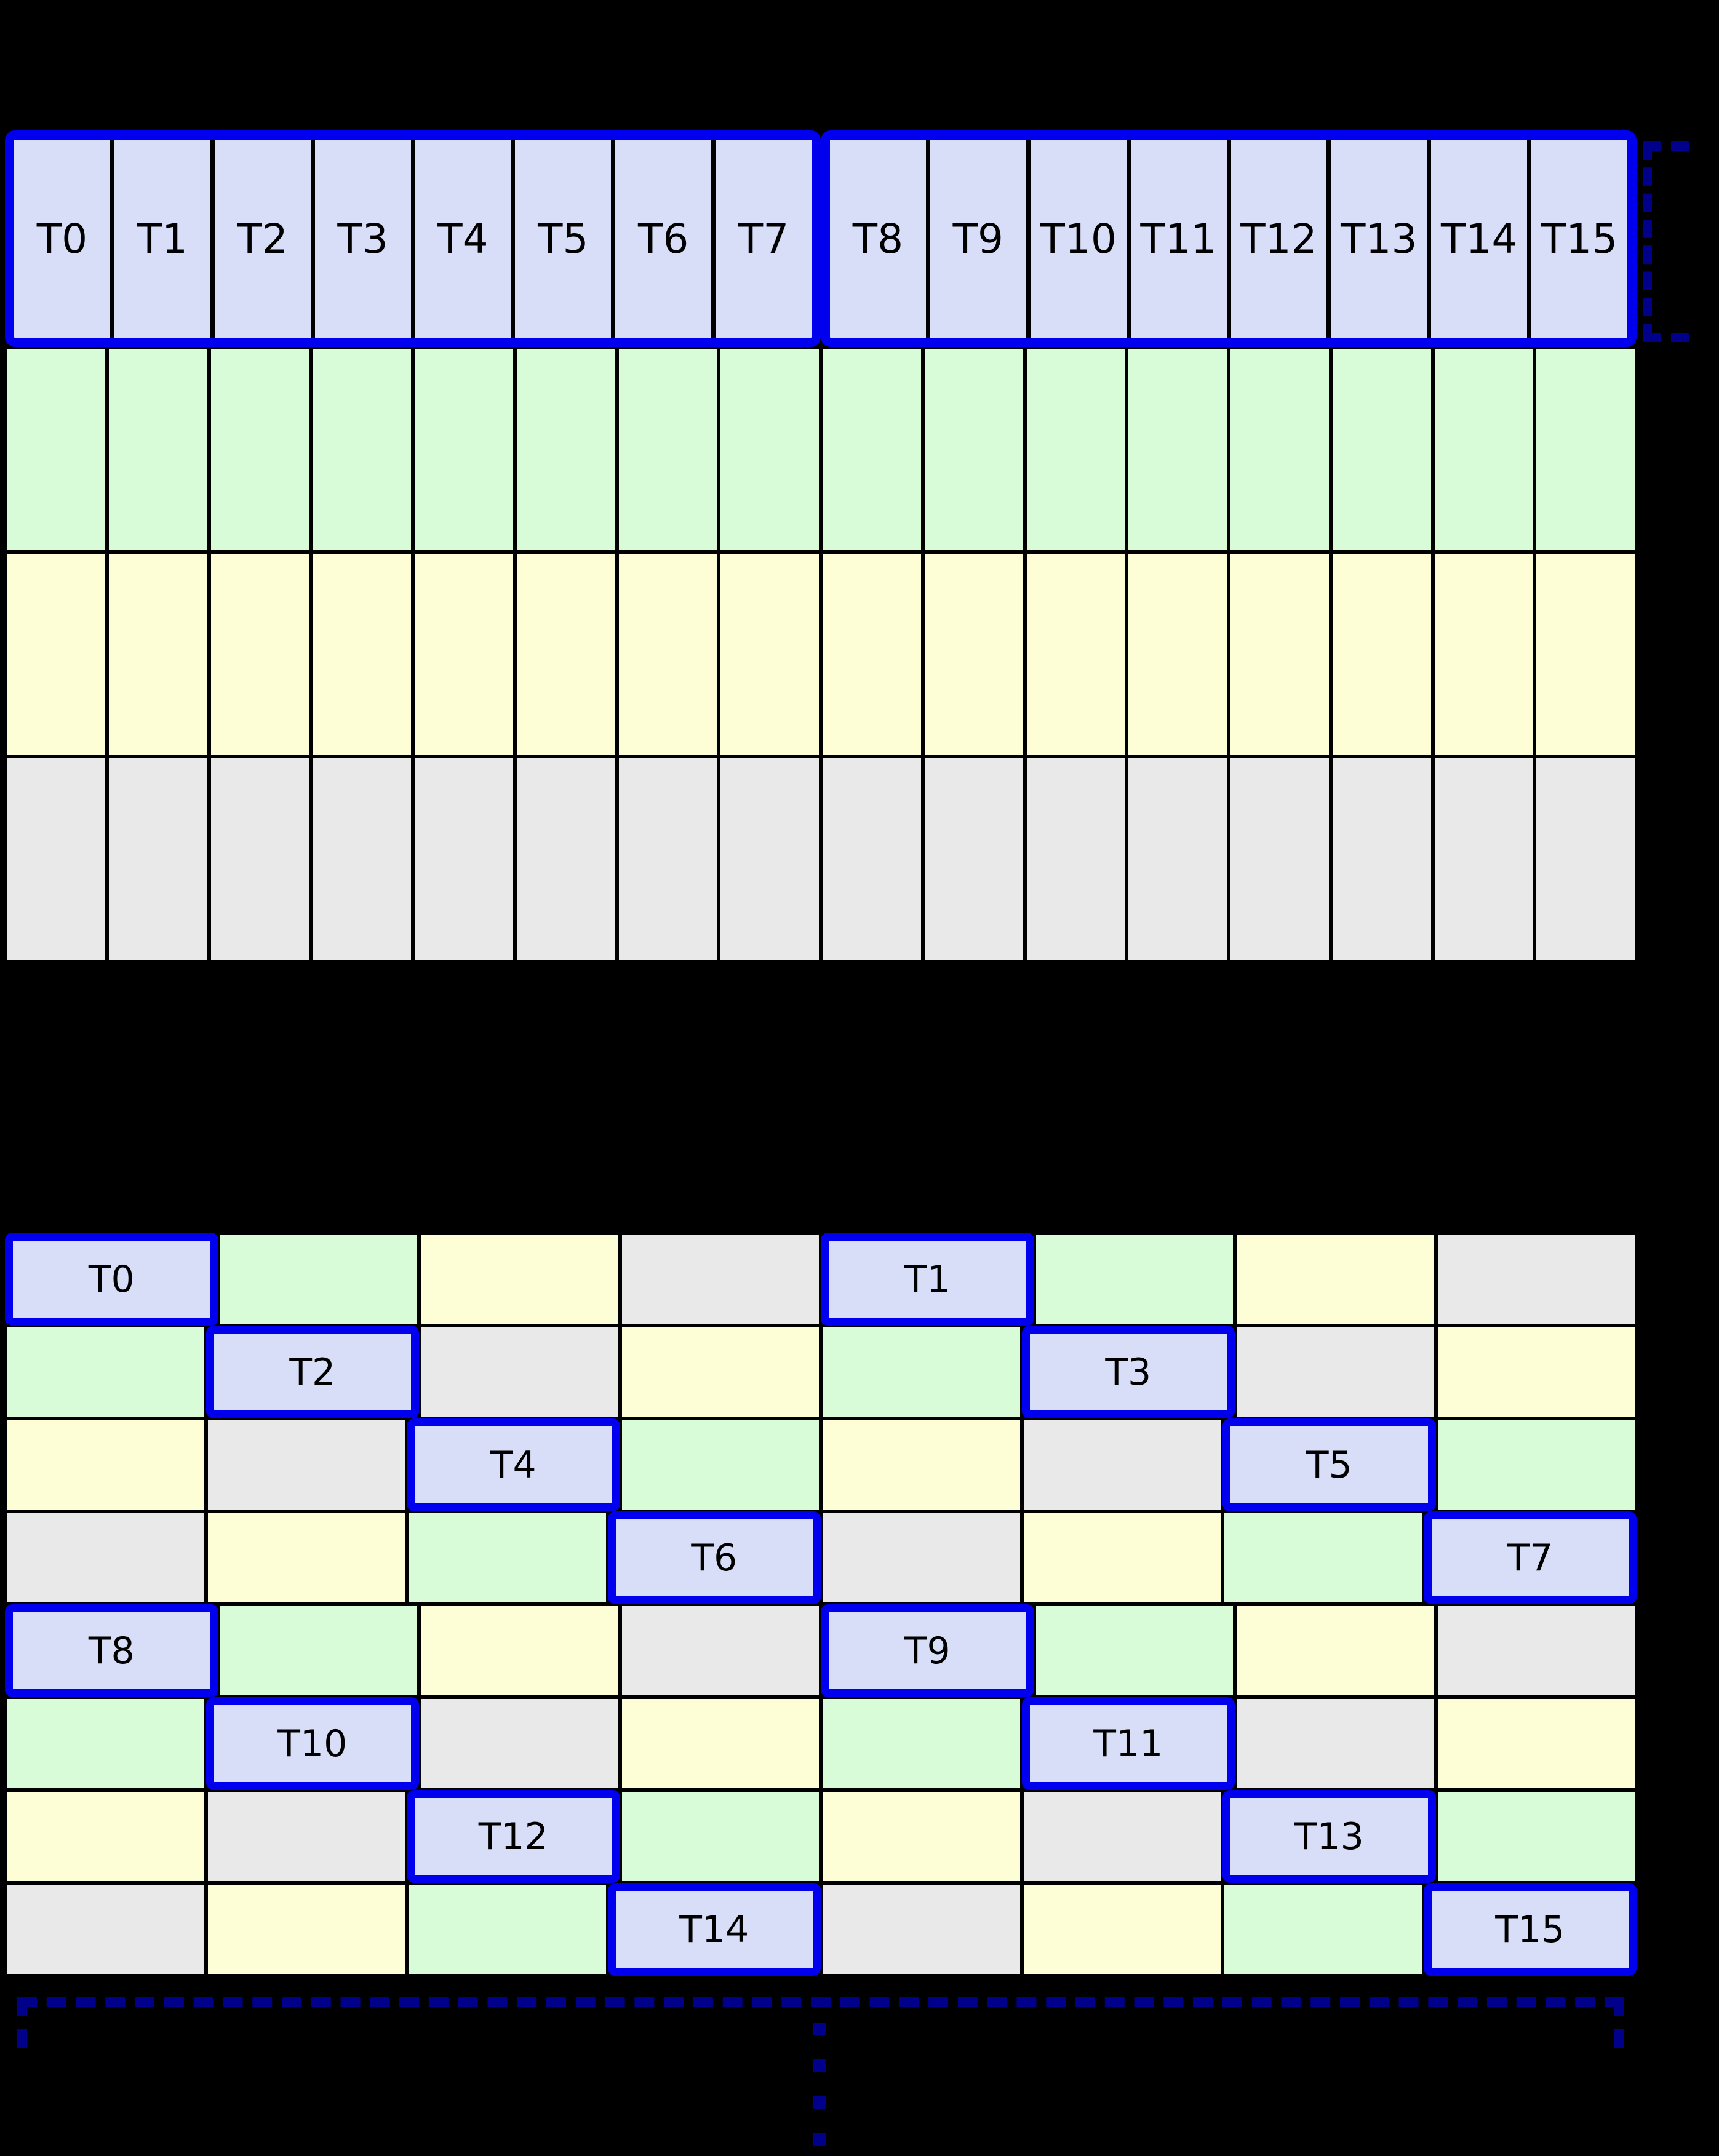  I want to click on thread-cell-t5: T5, so click(1329, 1464).